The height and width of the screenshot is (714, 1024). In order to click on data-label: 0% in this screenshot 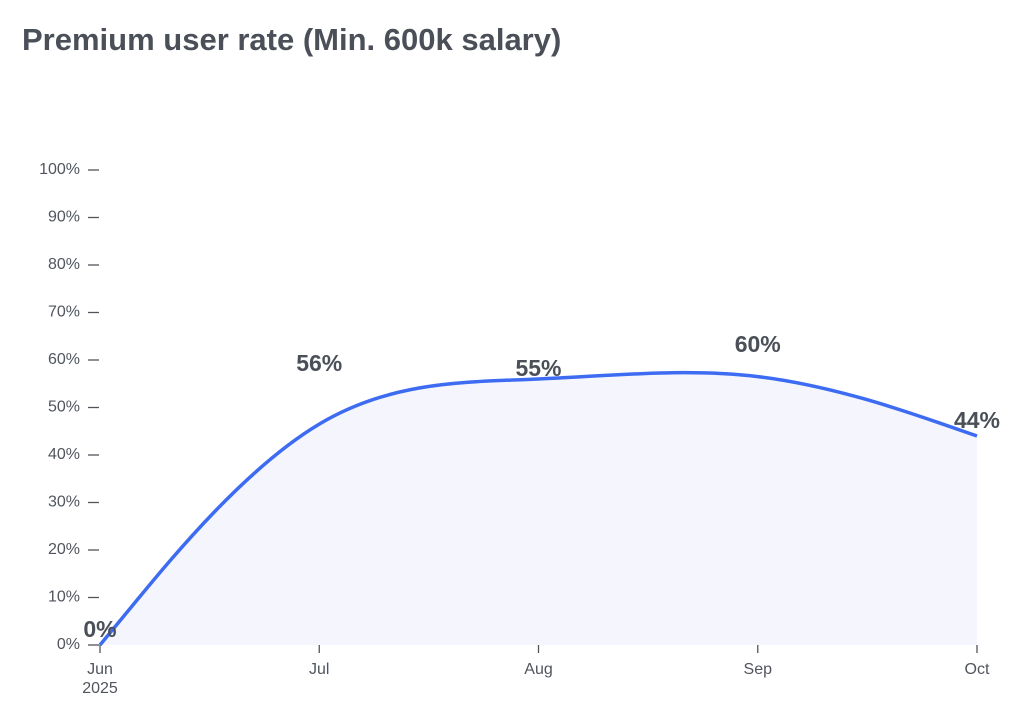, I will do `click(99, 629)`.